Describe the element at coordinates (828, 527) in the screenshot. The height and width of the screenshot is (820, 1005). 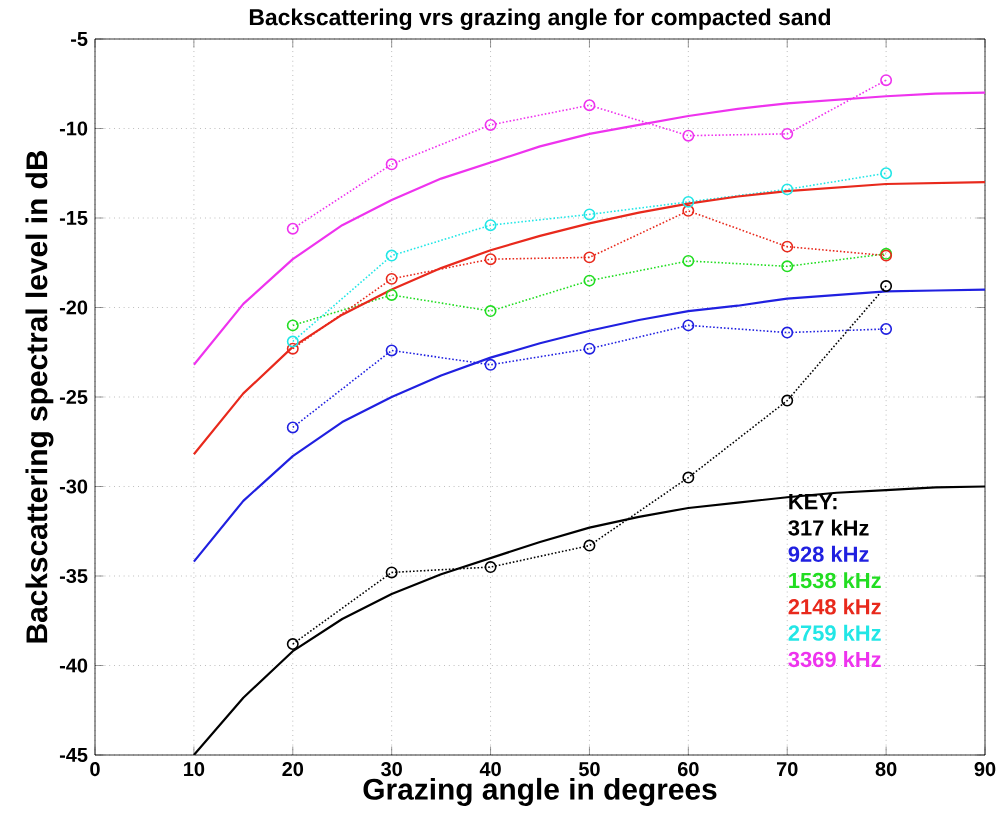
I see `text: 317 kHz` at that location.